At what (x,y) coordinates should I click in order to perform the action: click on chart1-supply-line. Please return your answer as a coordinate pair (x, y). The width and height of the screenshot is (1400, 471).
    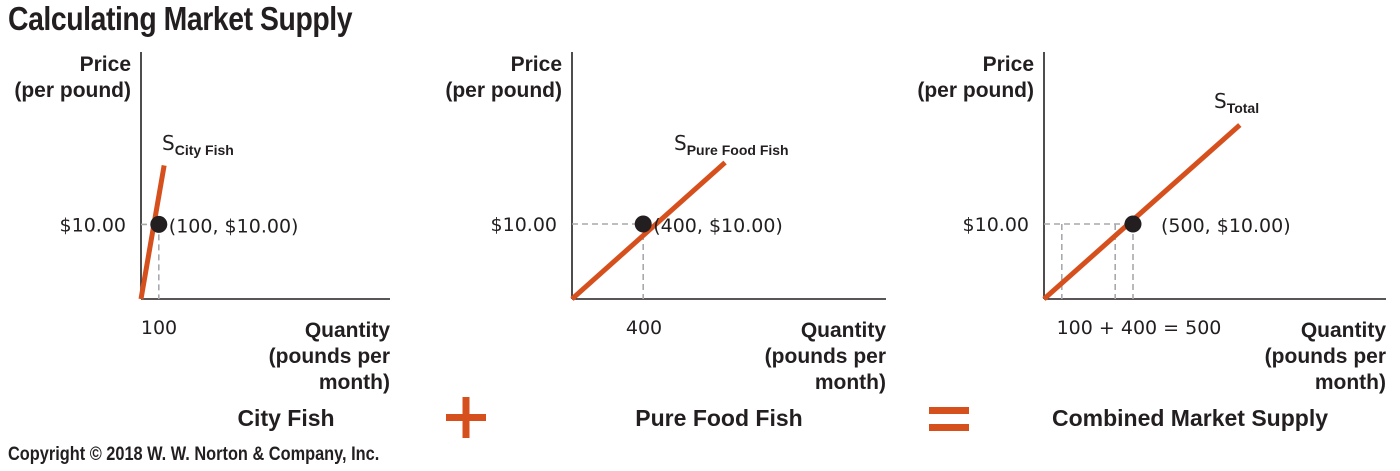
    Looking at the image, I should click on (152, 232).